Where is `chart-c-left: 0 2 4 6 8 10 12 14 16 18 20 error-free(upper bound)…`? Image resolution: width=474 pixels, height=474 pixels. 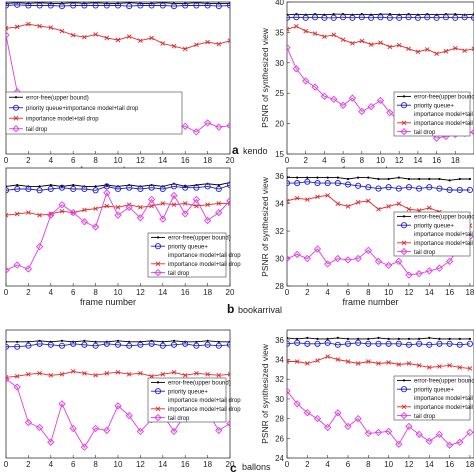
chart-c-left: 0 2 4 6 8 10 12 14 16 18 20 error-free(upper bound)… is located at coordinates (122, 399).